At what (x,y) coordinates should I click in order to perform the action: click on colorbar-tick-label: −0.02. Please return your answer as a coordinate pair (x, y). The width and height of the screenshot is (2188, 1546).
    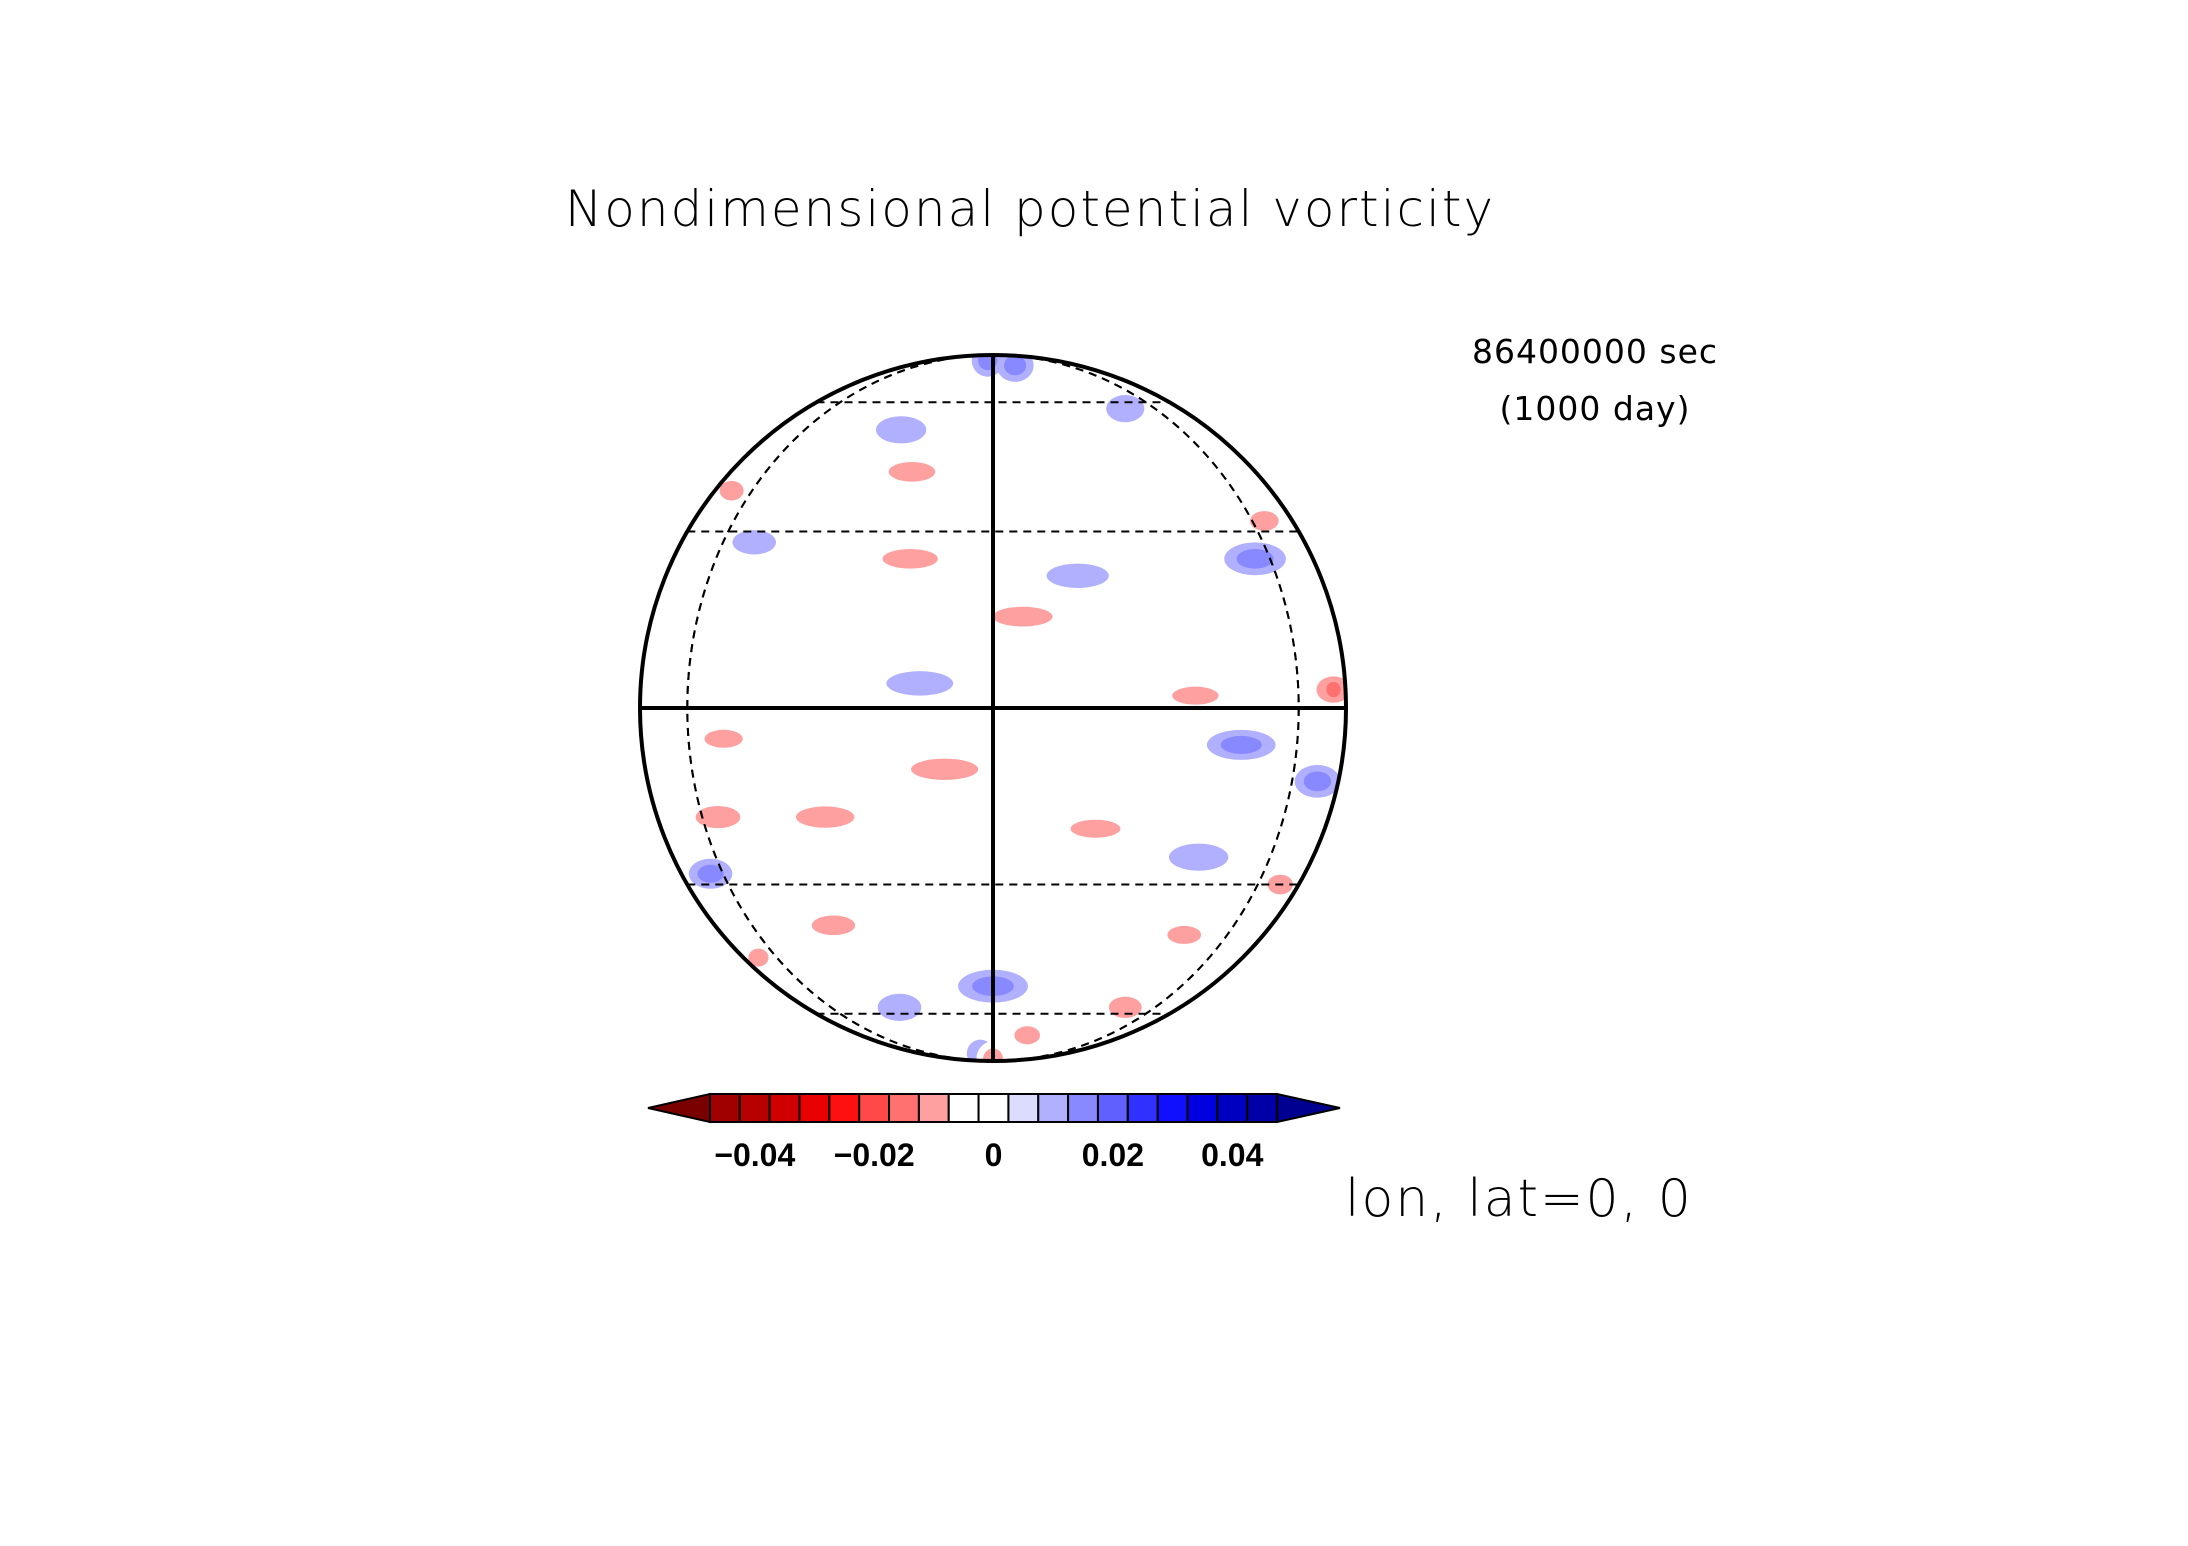
    Looking at the image, I should click on (874, 1155).